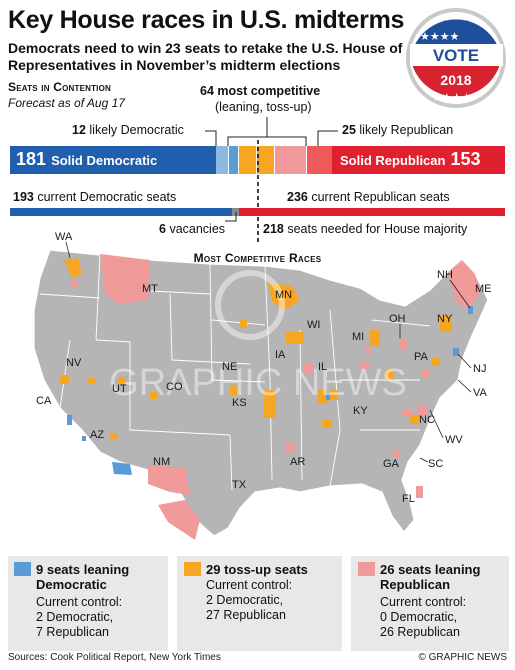 The image size is (515, 670). Describe the element at coordinates (258, 383) in the screenshot. I see `map-watermark: GRAPHIC NEWS` at that location.